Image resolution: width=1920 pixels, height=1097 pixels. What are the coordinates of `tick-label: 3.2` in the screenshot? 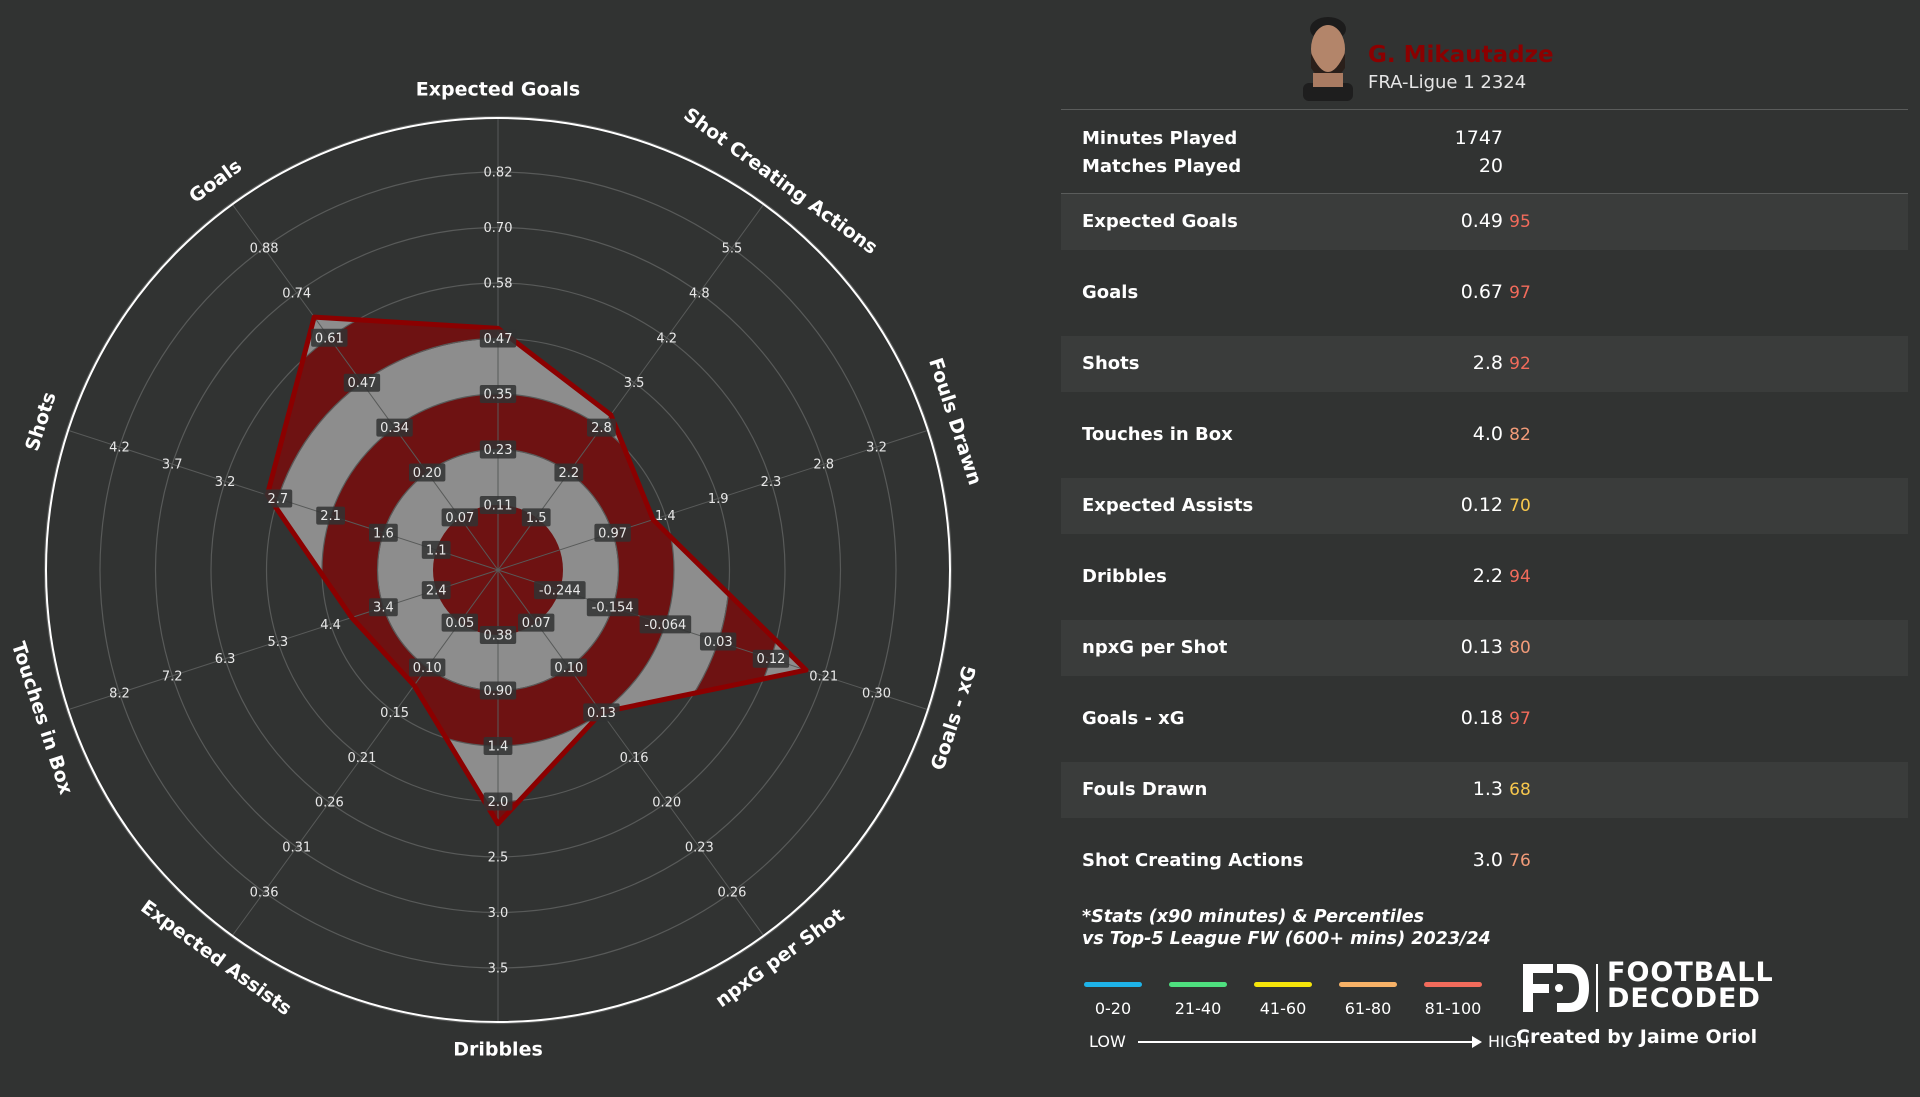 It's located at (876, 448).